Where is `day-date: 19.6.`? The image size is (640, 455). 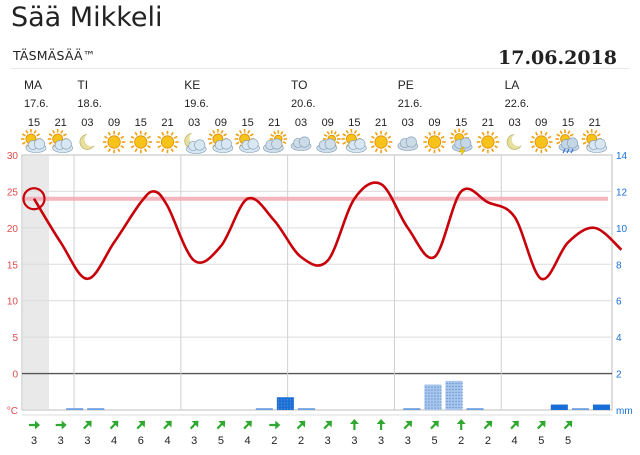
day-date: 19.6. is located at coordinates (196, 104).